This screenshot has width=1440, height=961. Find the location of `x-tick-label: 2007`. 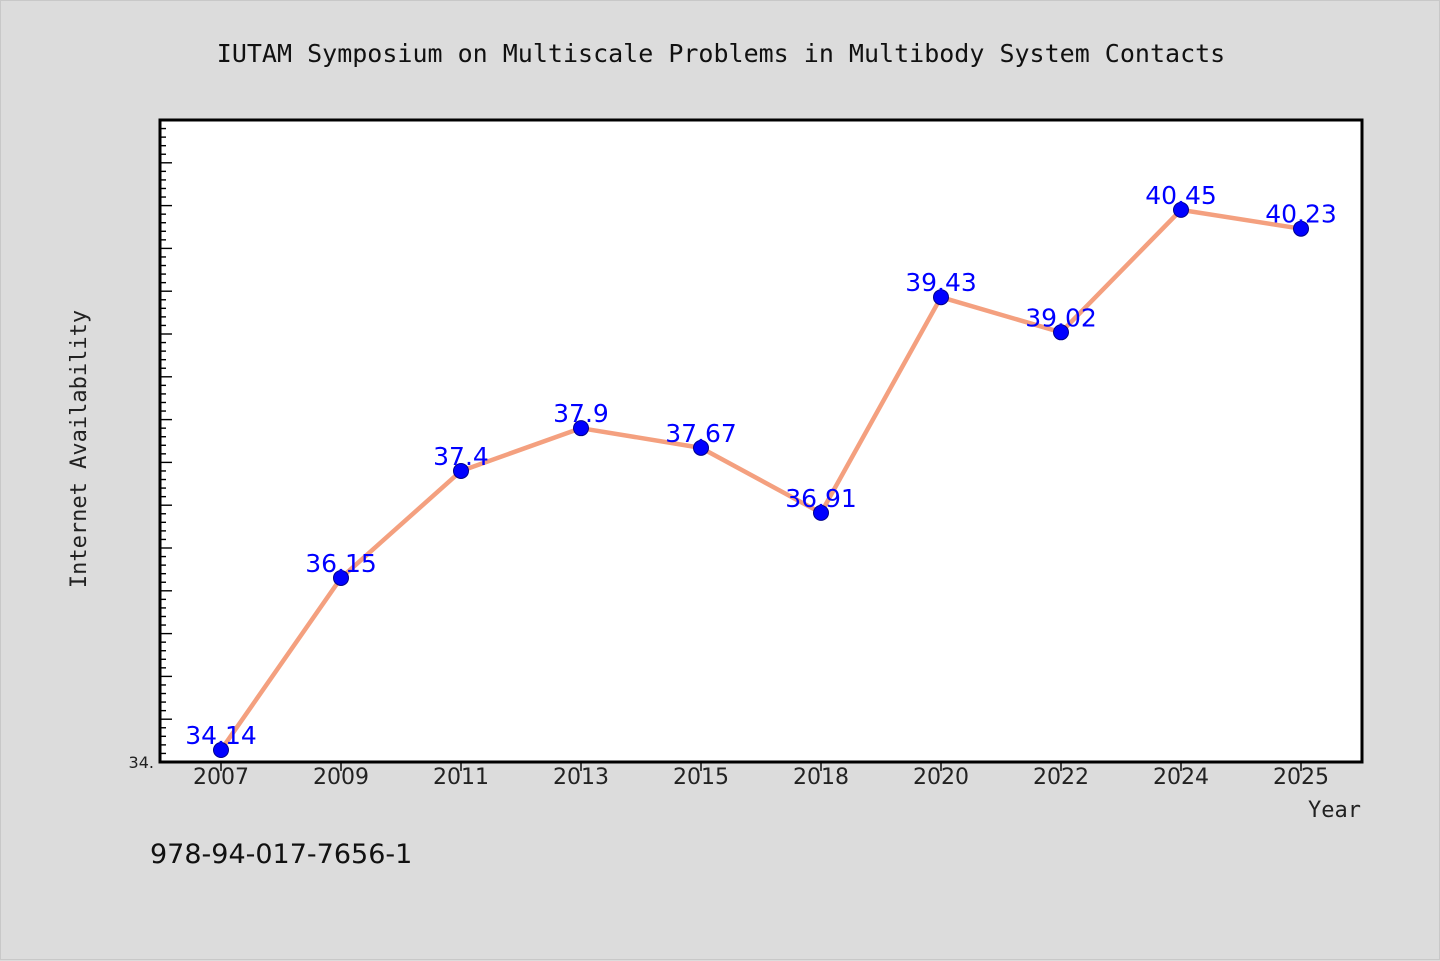

x-tick-label: 2007 is located at coordinates (221, 777).